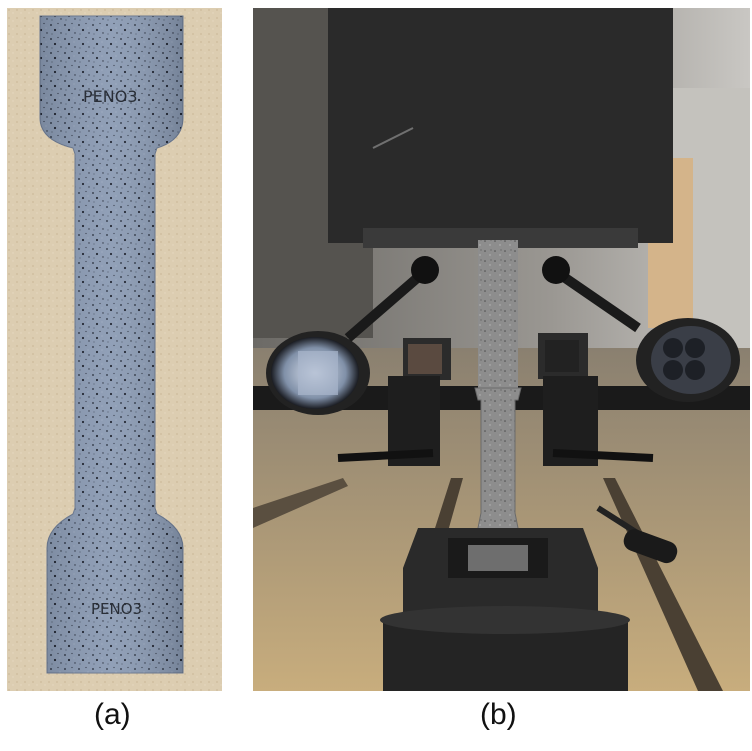 The image size is (752, 751). I want to click on specimen-mark-bottom: PENO3, so click(116, 609).